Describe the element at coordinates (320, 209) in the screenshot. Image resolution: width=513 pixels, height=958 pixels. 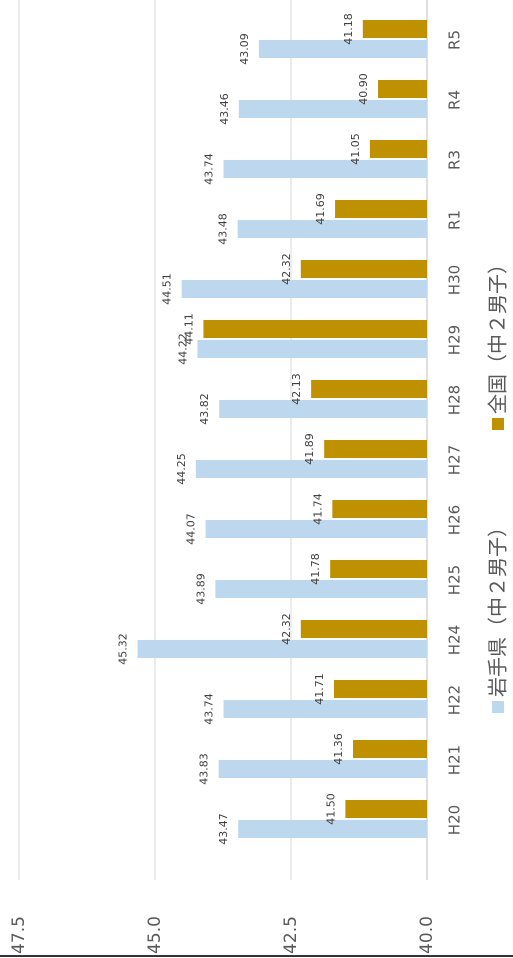
I see `data-label: 41.69` at that location.